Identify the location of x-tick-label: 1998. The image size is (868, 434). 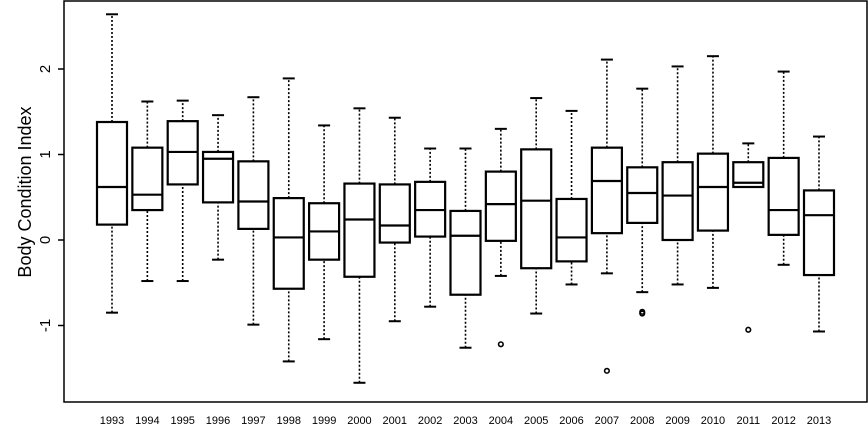
(289, 421).